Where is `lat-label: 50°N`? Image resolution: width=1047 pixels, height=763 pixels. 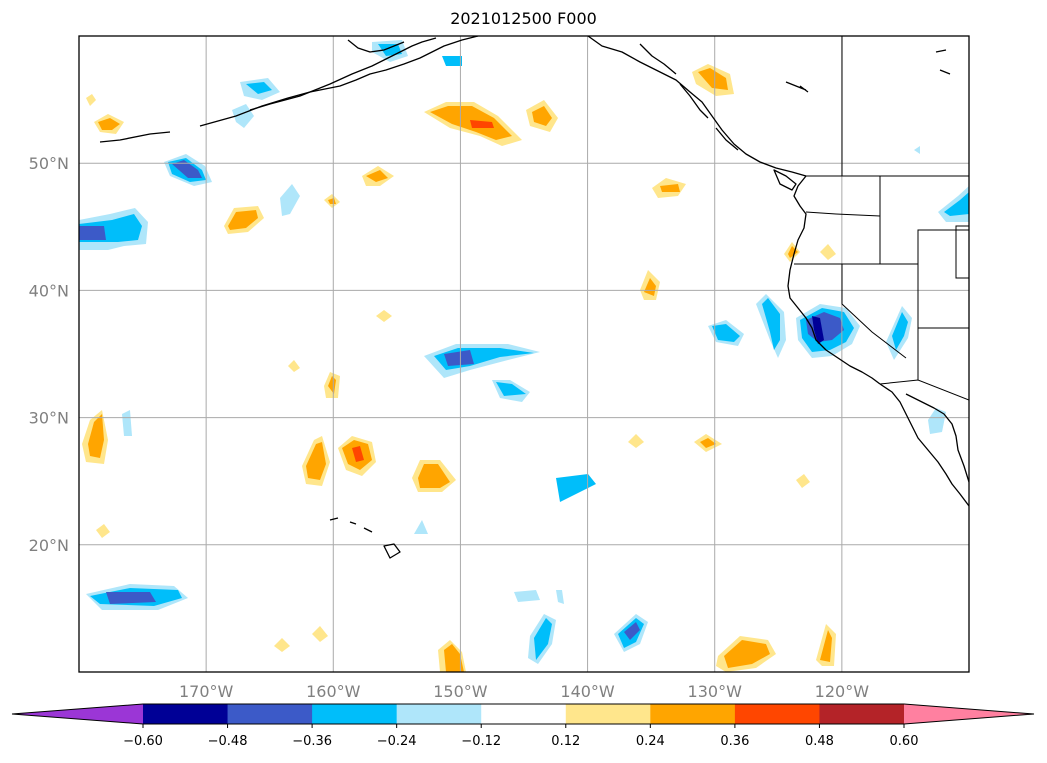
lat-label: 50°N is located at coordinates (49, 163).